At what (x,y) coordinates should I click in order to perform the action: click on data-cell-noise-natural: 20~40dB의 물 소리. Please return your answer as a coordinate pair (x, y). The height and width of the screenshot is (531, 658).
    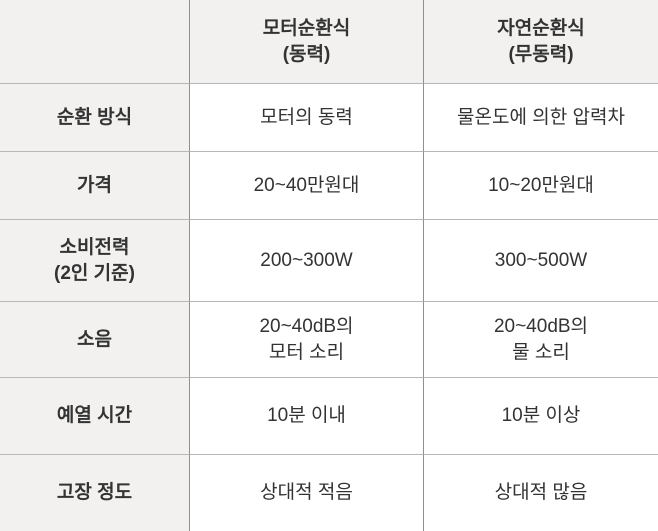
    Looking at the image, I should click on (541, 340).